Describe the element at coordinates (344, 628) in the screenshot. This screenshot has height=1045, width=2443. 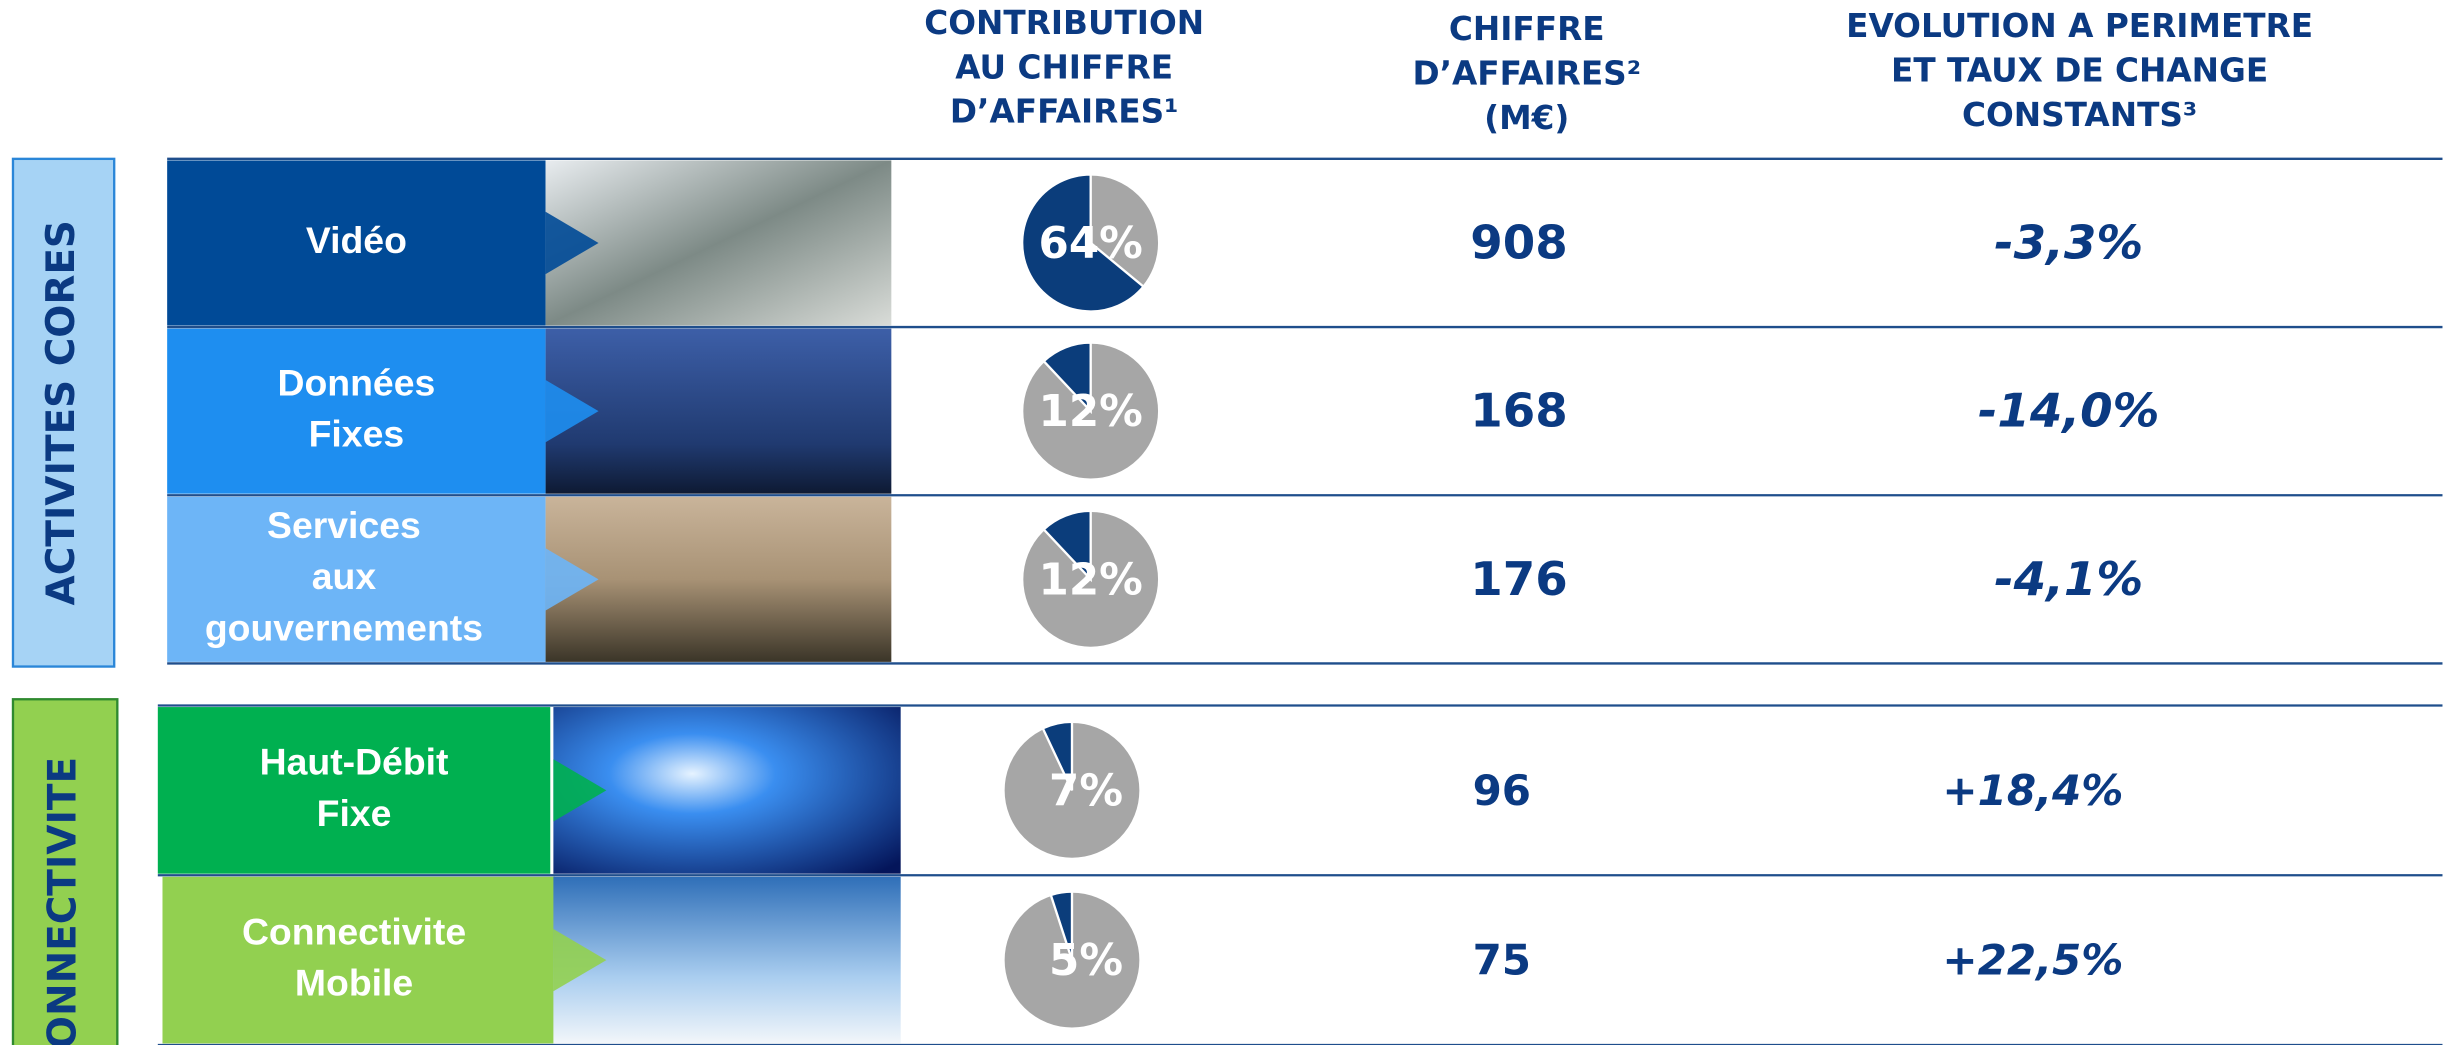
I see `category-label: gouvernements` at that location.